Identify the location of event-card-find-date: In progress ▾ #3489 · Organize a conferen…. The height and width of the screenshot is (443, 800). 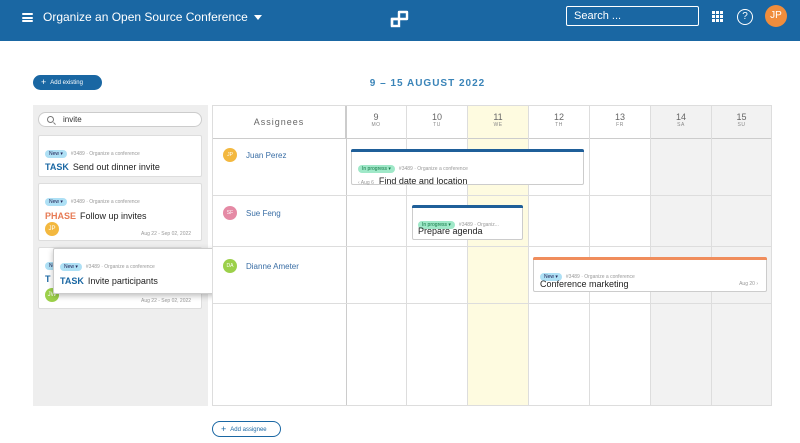
(467, 167).